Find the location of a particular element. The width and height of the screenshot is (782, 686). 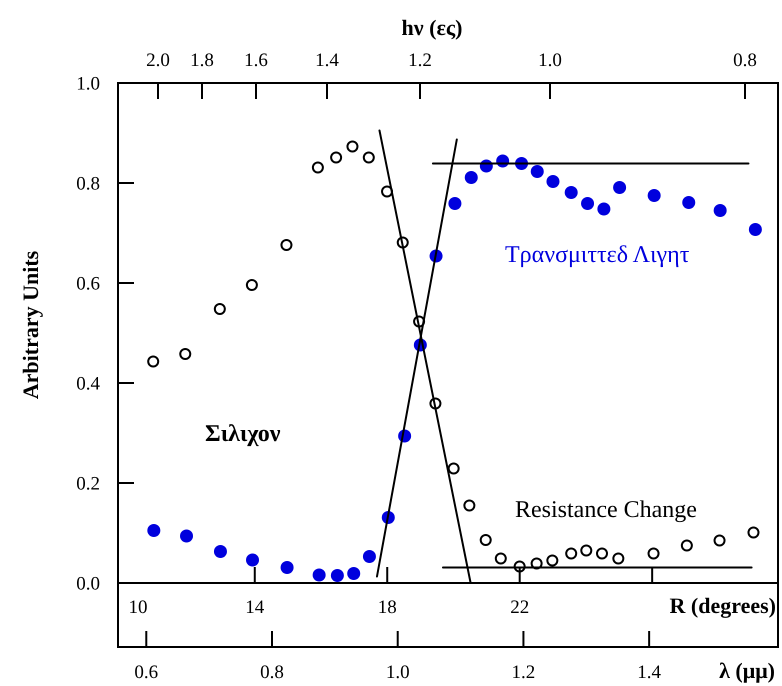

series-label: Τρανσμιττεδ Λιγητ is located at coordinates (597, 255).